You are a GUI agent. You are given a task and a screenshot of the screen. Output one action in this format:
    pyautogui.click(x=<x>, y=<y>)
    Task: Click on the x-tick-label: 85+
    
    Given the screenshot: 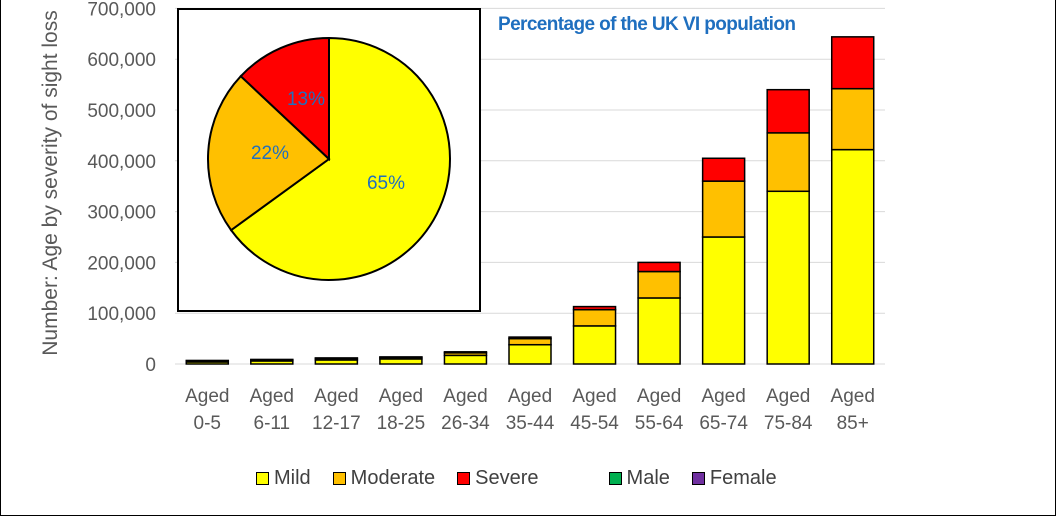 What is the action you would take?
    pyautogui.click(x=853, y=423)
    